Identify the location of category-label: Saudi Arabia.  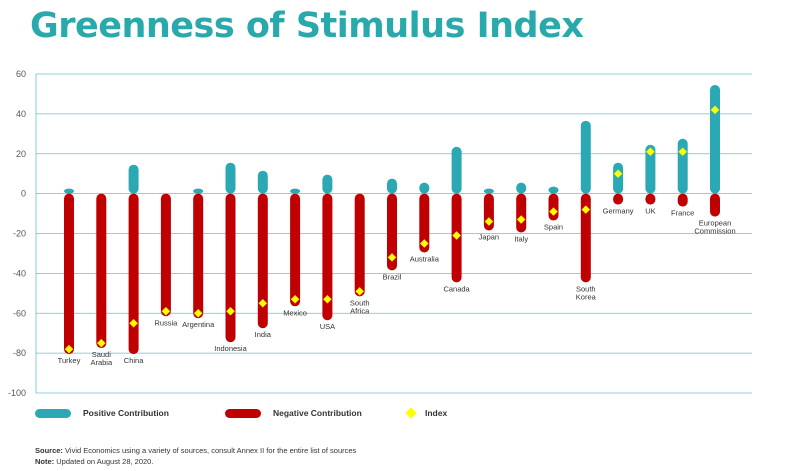
(101, 358).